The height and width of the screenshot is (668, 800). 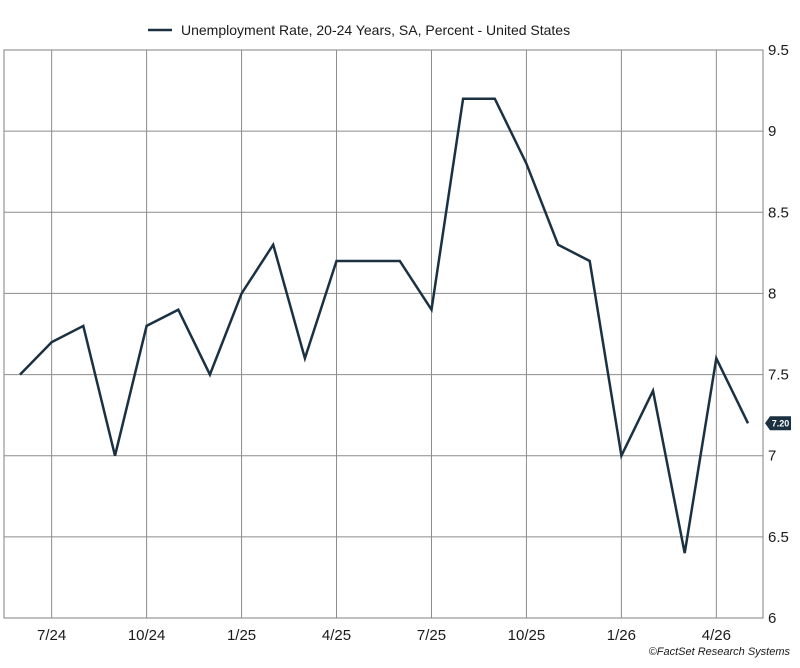 What do you see at coordinates (778, 537) in the screenshot?
I see `y-tick-label: 6.5` at bounding box center [778, 537].